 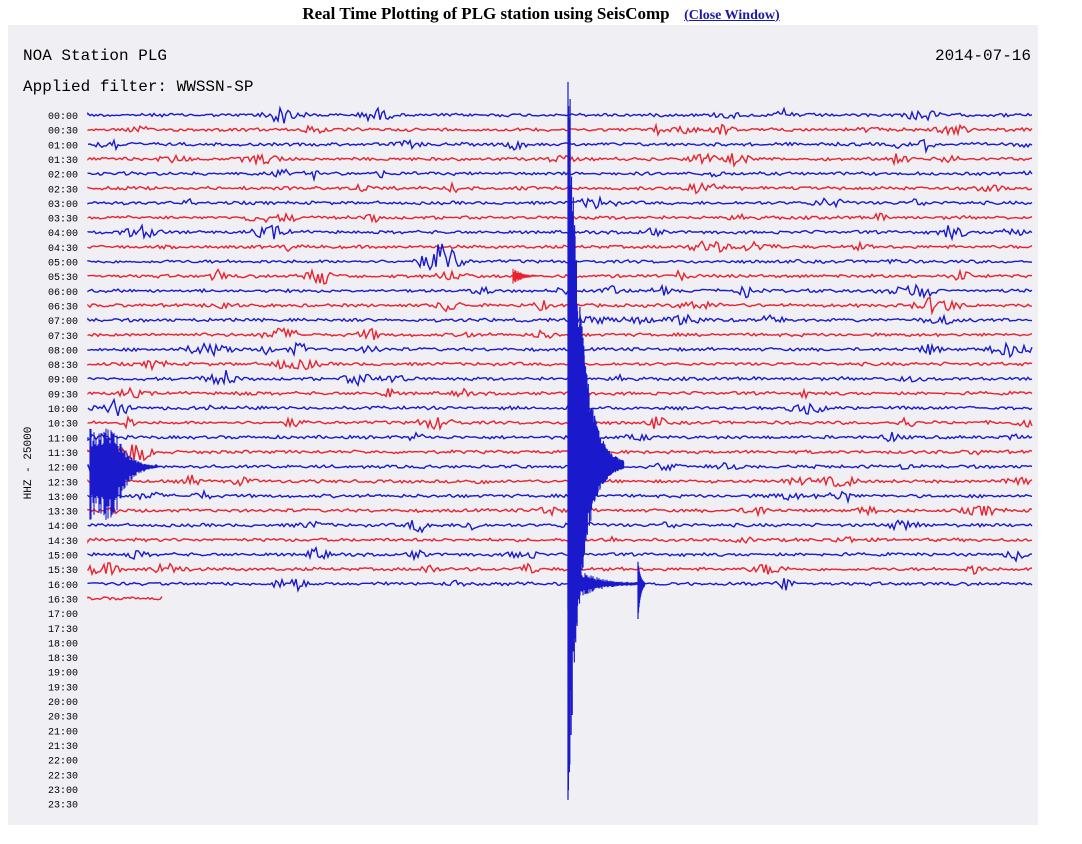 What do you see at coordinates (63, 469) in the screenshot?
I see `hour-label: 12:00` at bounding box center [63, 469].